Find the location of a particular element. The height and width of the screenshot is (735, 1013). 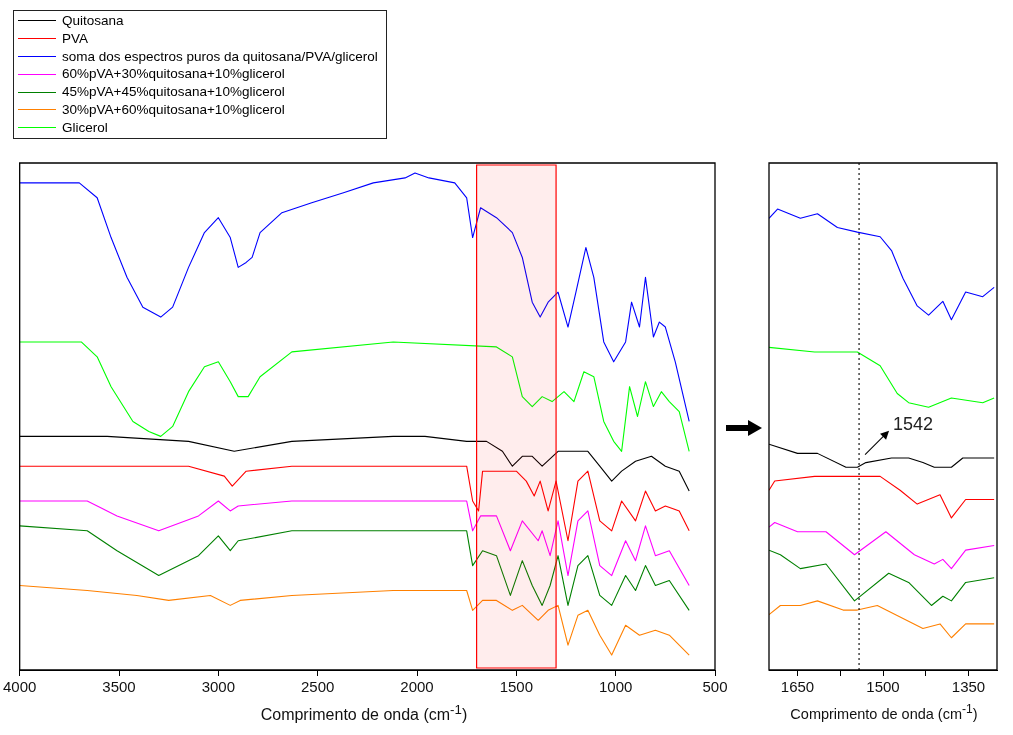

legend-label: soma dos espectros puros da quitosana/PVA/glicerol is located at coordinates (220, 56).